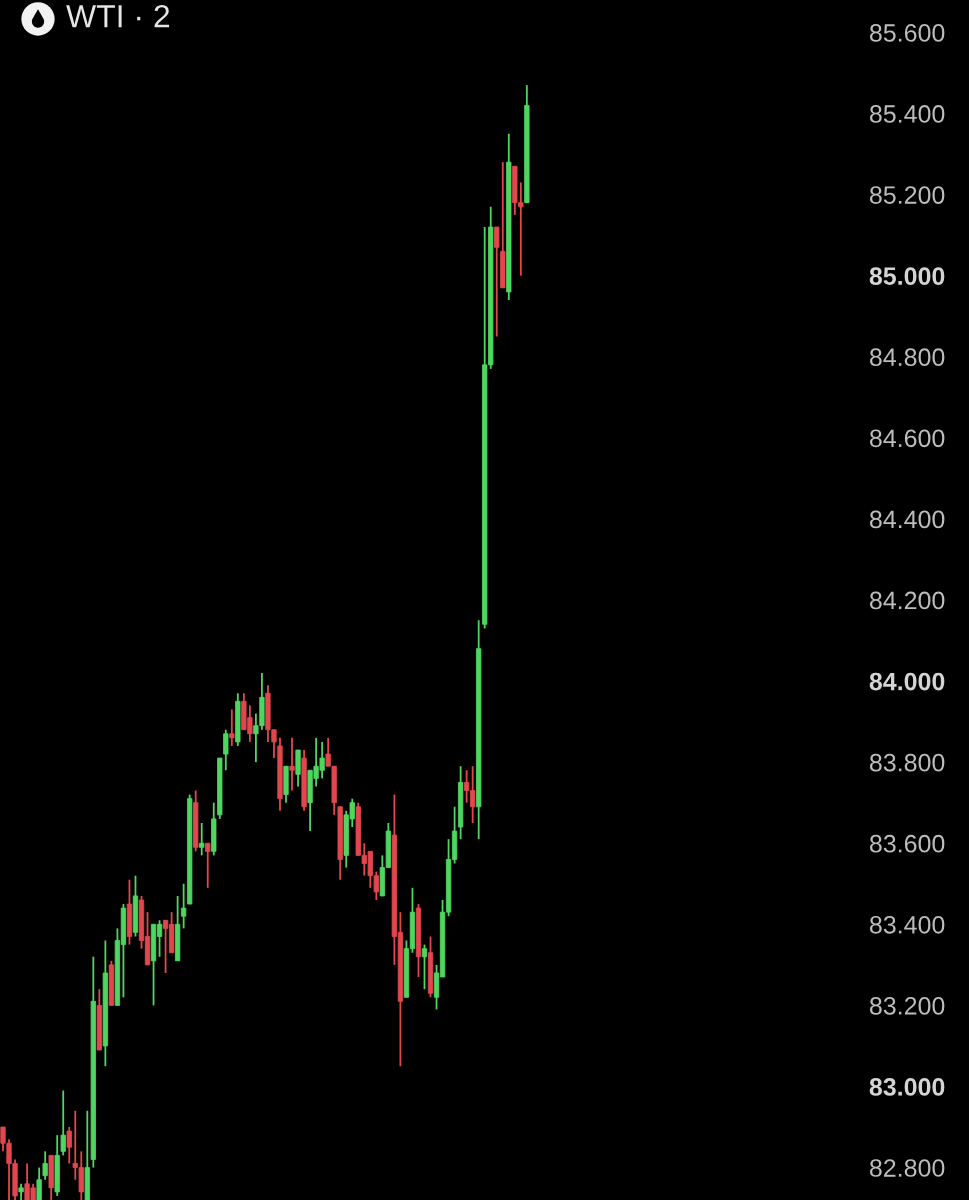 The height and width of the screenshot is (1200, 969). Describe the element at coordinates (907, 924) in the screenshot. I see `y-tick-label: 83.400` at that location.